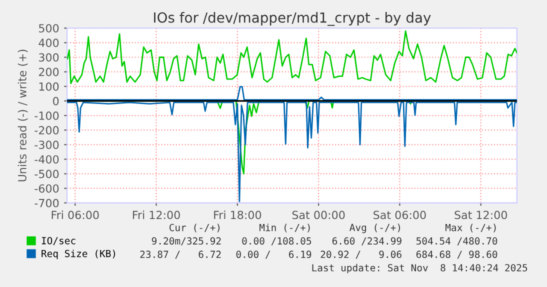 The image size is (547, 287). I want to click on chart-title: IOs for /dev/mapper/md1_crypt - by day, so click(292, 19).